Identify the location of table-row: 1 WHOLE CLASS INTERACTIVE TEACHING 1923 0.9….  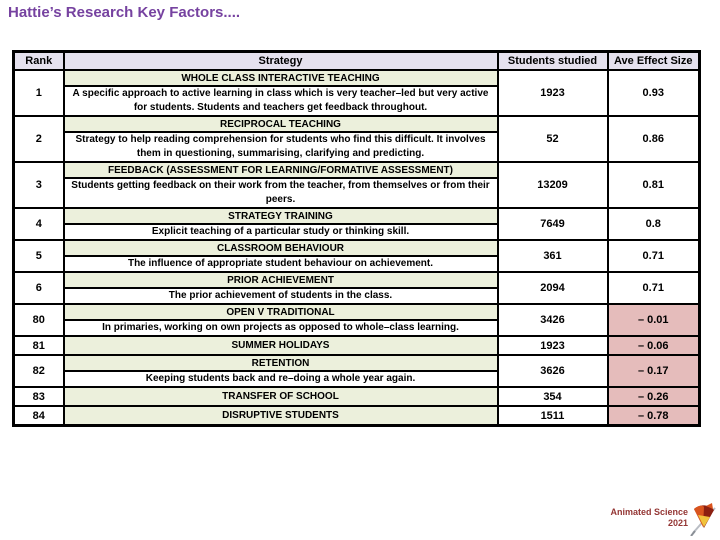
(356, 93).